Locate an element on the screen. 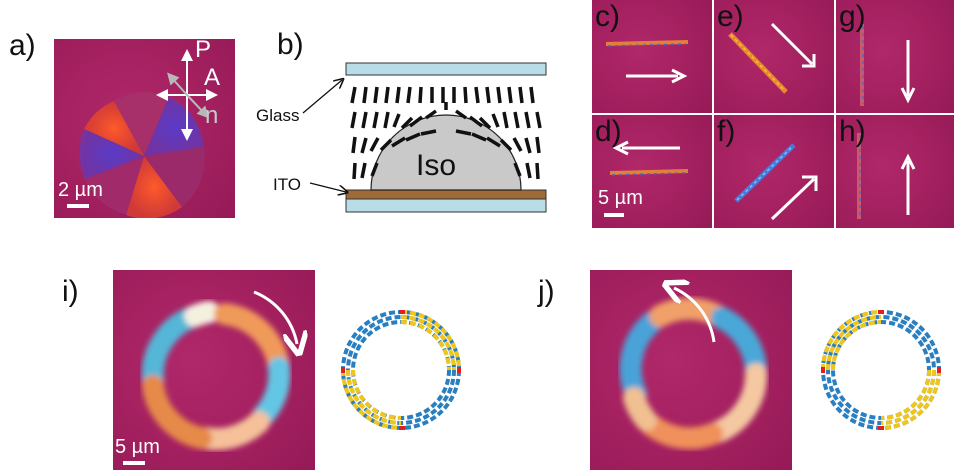 This screenshot has height=470, width=954. panel-h: h) is located at coordinates (895, 171).